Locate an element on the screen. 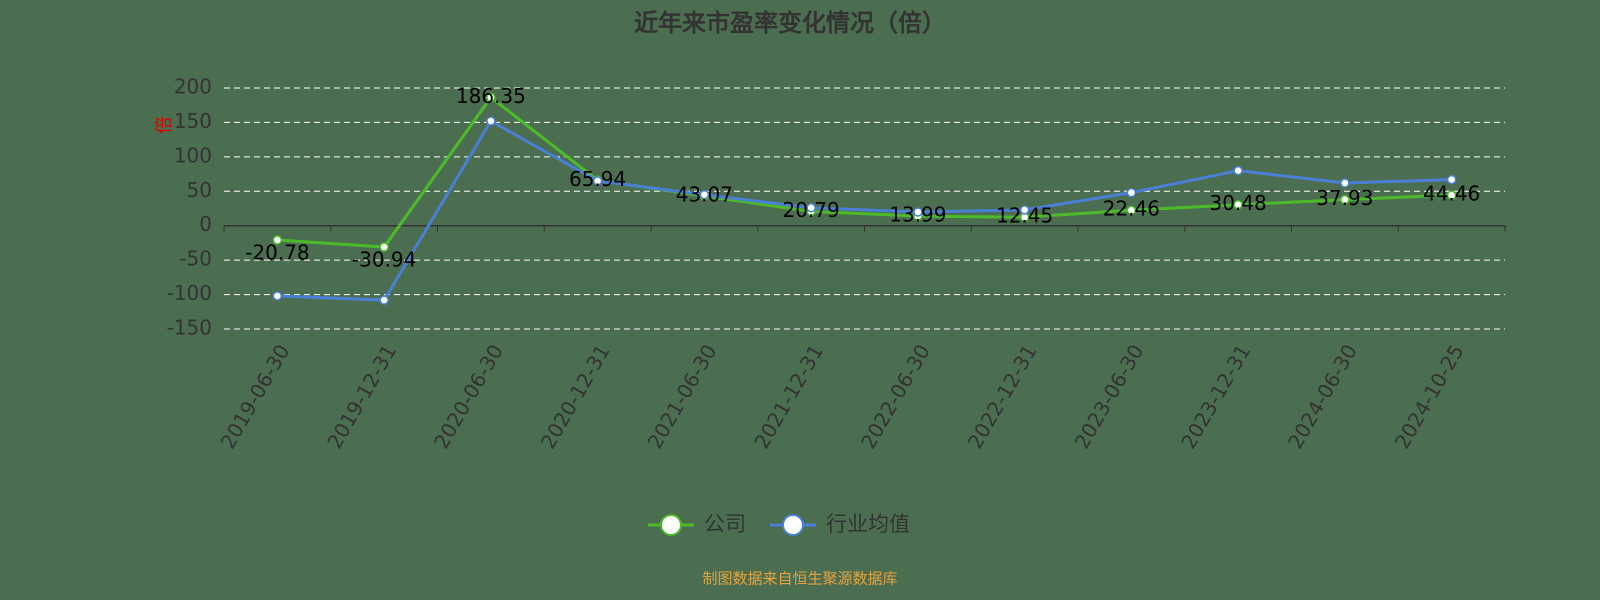 The height and width of the screenshot is (600, 1600). y-tick-label: 50 is located at coordinates (199, 190).